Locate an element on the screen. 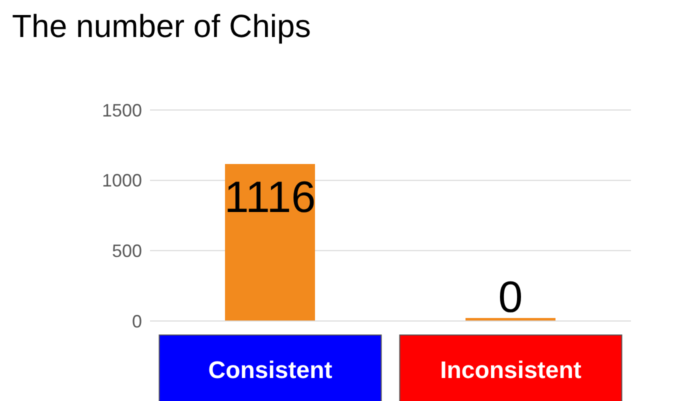 This screenshot has width=691, height=401. y-tick-label: 500 is located at coordinates (127, 251).